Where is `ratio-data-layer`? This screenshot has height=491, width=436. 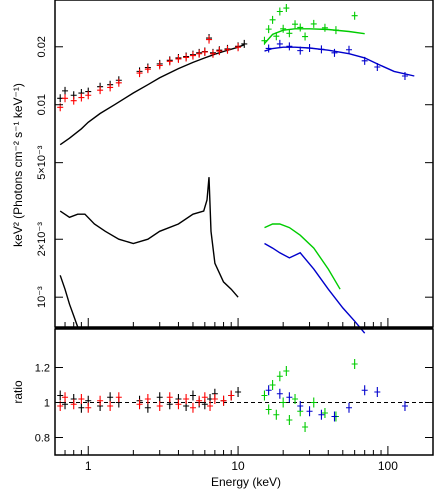 ratio-data-layer is located at coordinates (232, 395).